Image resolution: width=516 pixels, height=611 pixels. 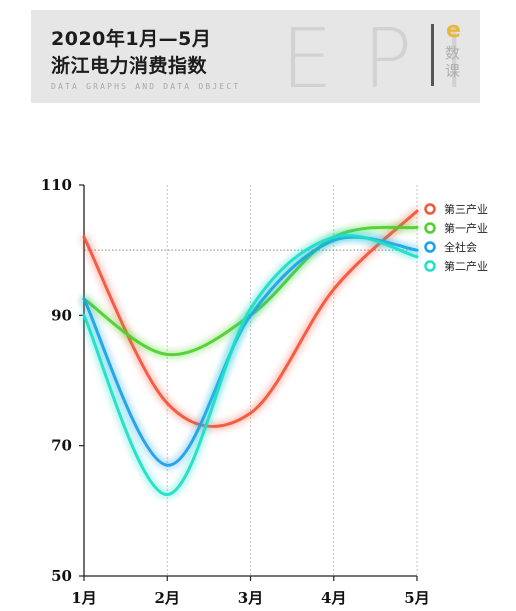 What do you see at coordinates (131, 39) in the screenshot?
I see `chart-title-line1: 2020年1月—5月` at bounding box center [131, 39].